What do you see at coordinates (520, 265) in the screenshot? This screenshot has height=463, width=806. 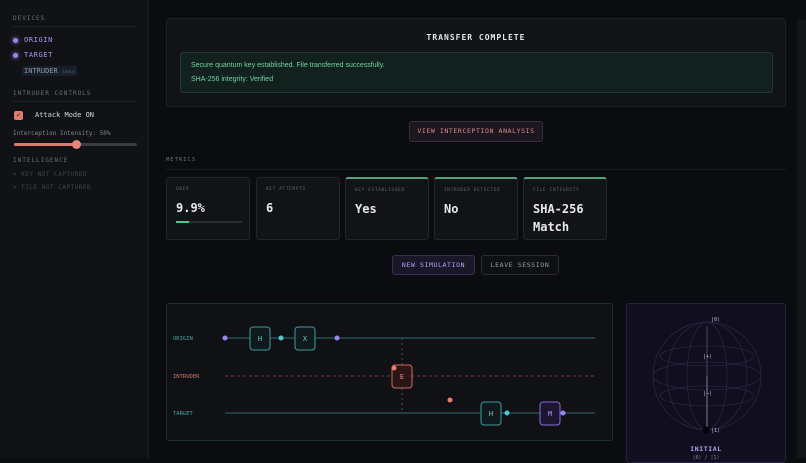 I see `leave-session-button: LEAVE SESSION` at bounding box center [520, 265].